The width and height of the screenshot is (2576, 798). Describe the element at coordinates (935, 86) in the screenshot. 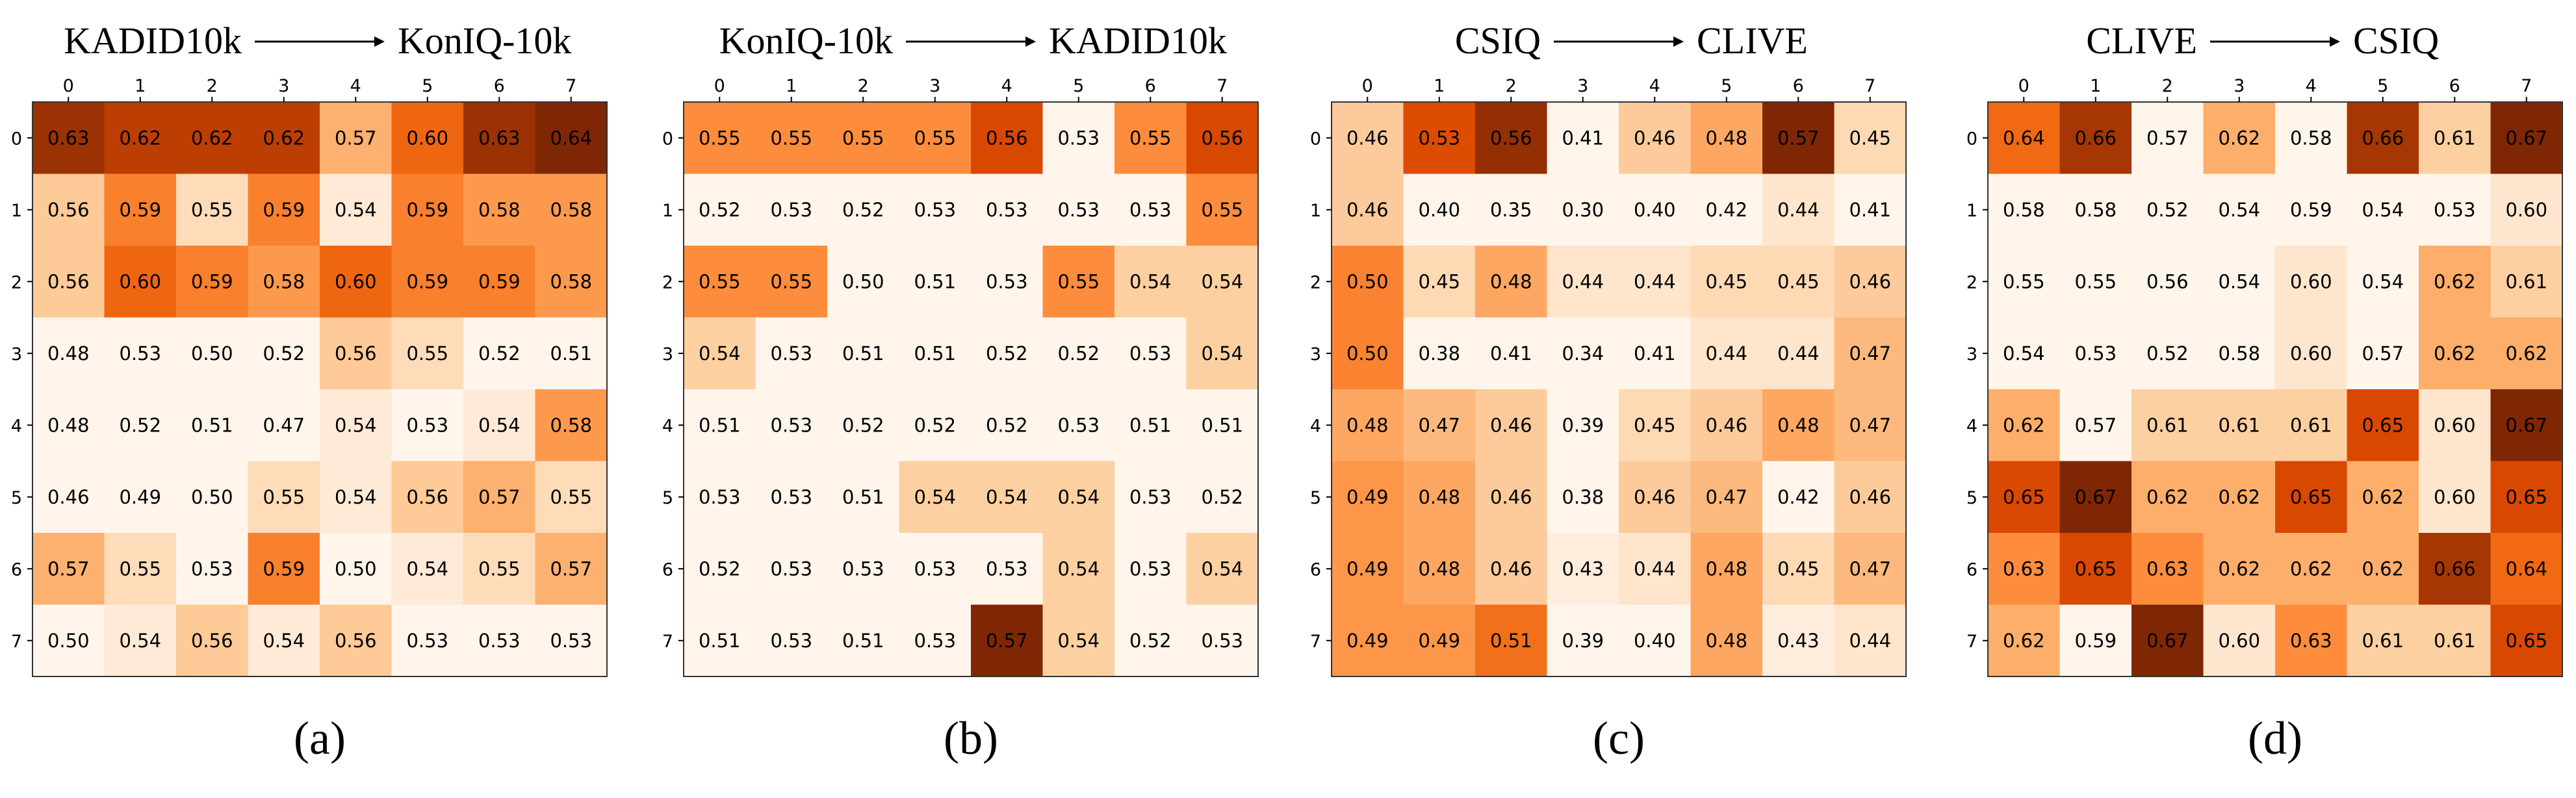

I see `x-tick-label: 3` at that location.